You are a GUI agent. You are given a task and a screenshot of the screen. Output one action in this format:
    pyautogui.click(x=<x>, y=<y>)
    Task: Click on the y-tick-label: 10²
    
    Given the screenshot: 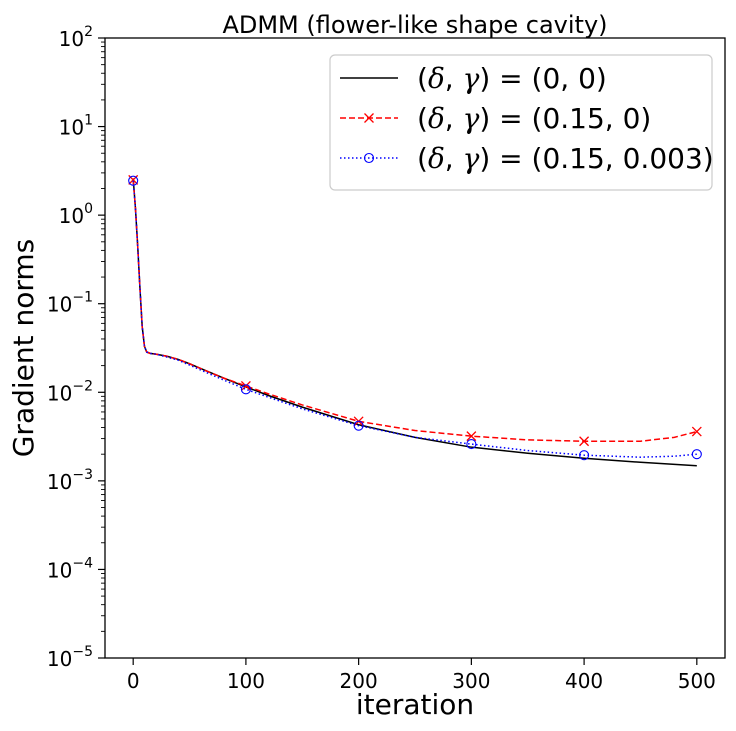 What is the action you would take?
    pyautogui.click(x=76, y=37)
    